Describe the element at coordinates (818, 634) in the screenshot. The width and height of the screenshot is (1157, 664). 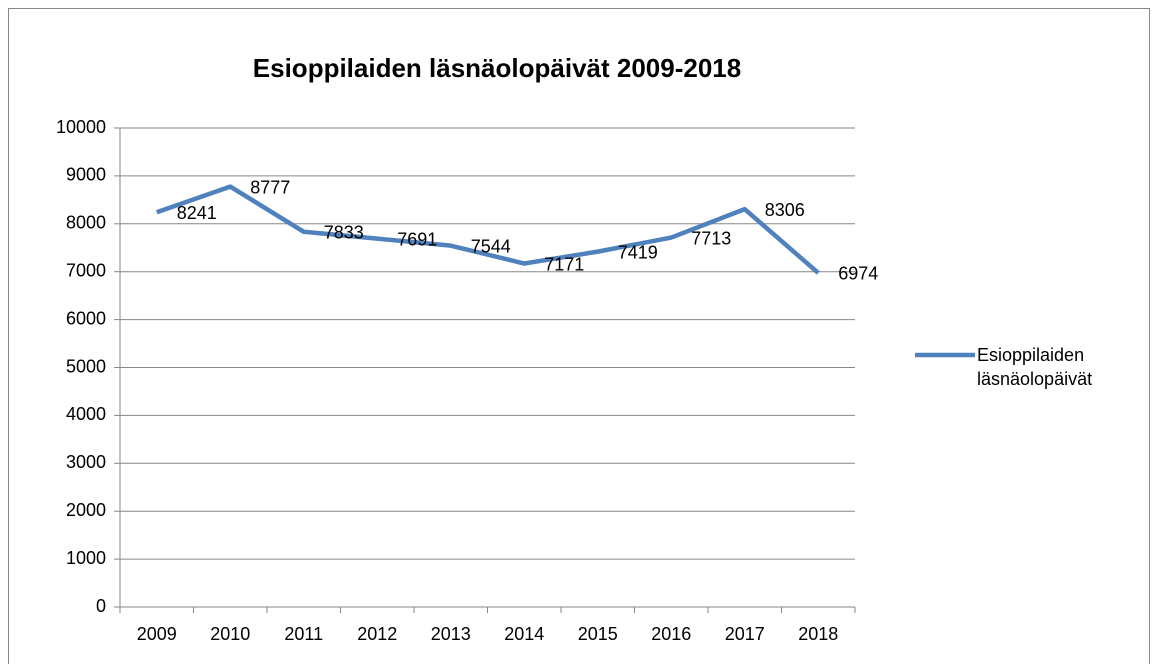
I see `x-tick-label: 2018` at that location.